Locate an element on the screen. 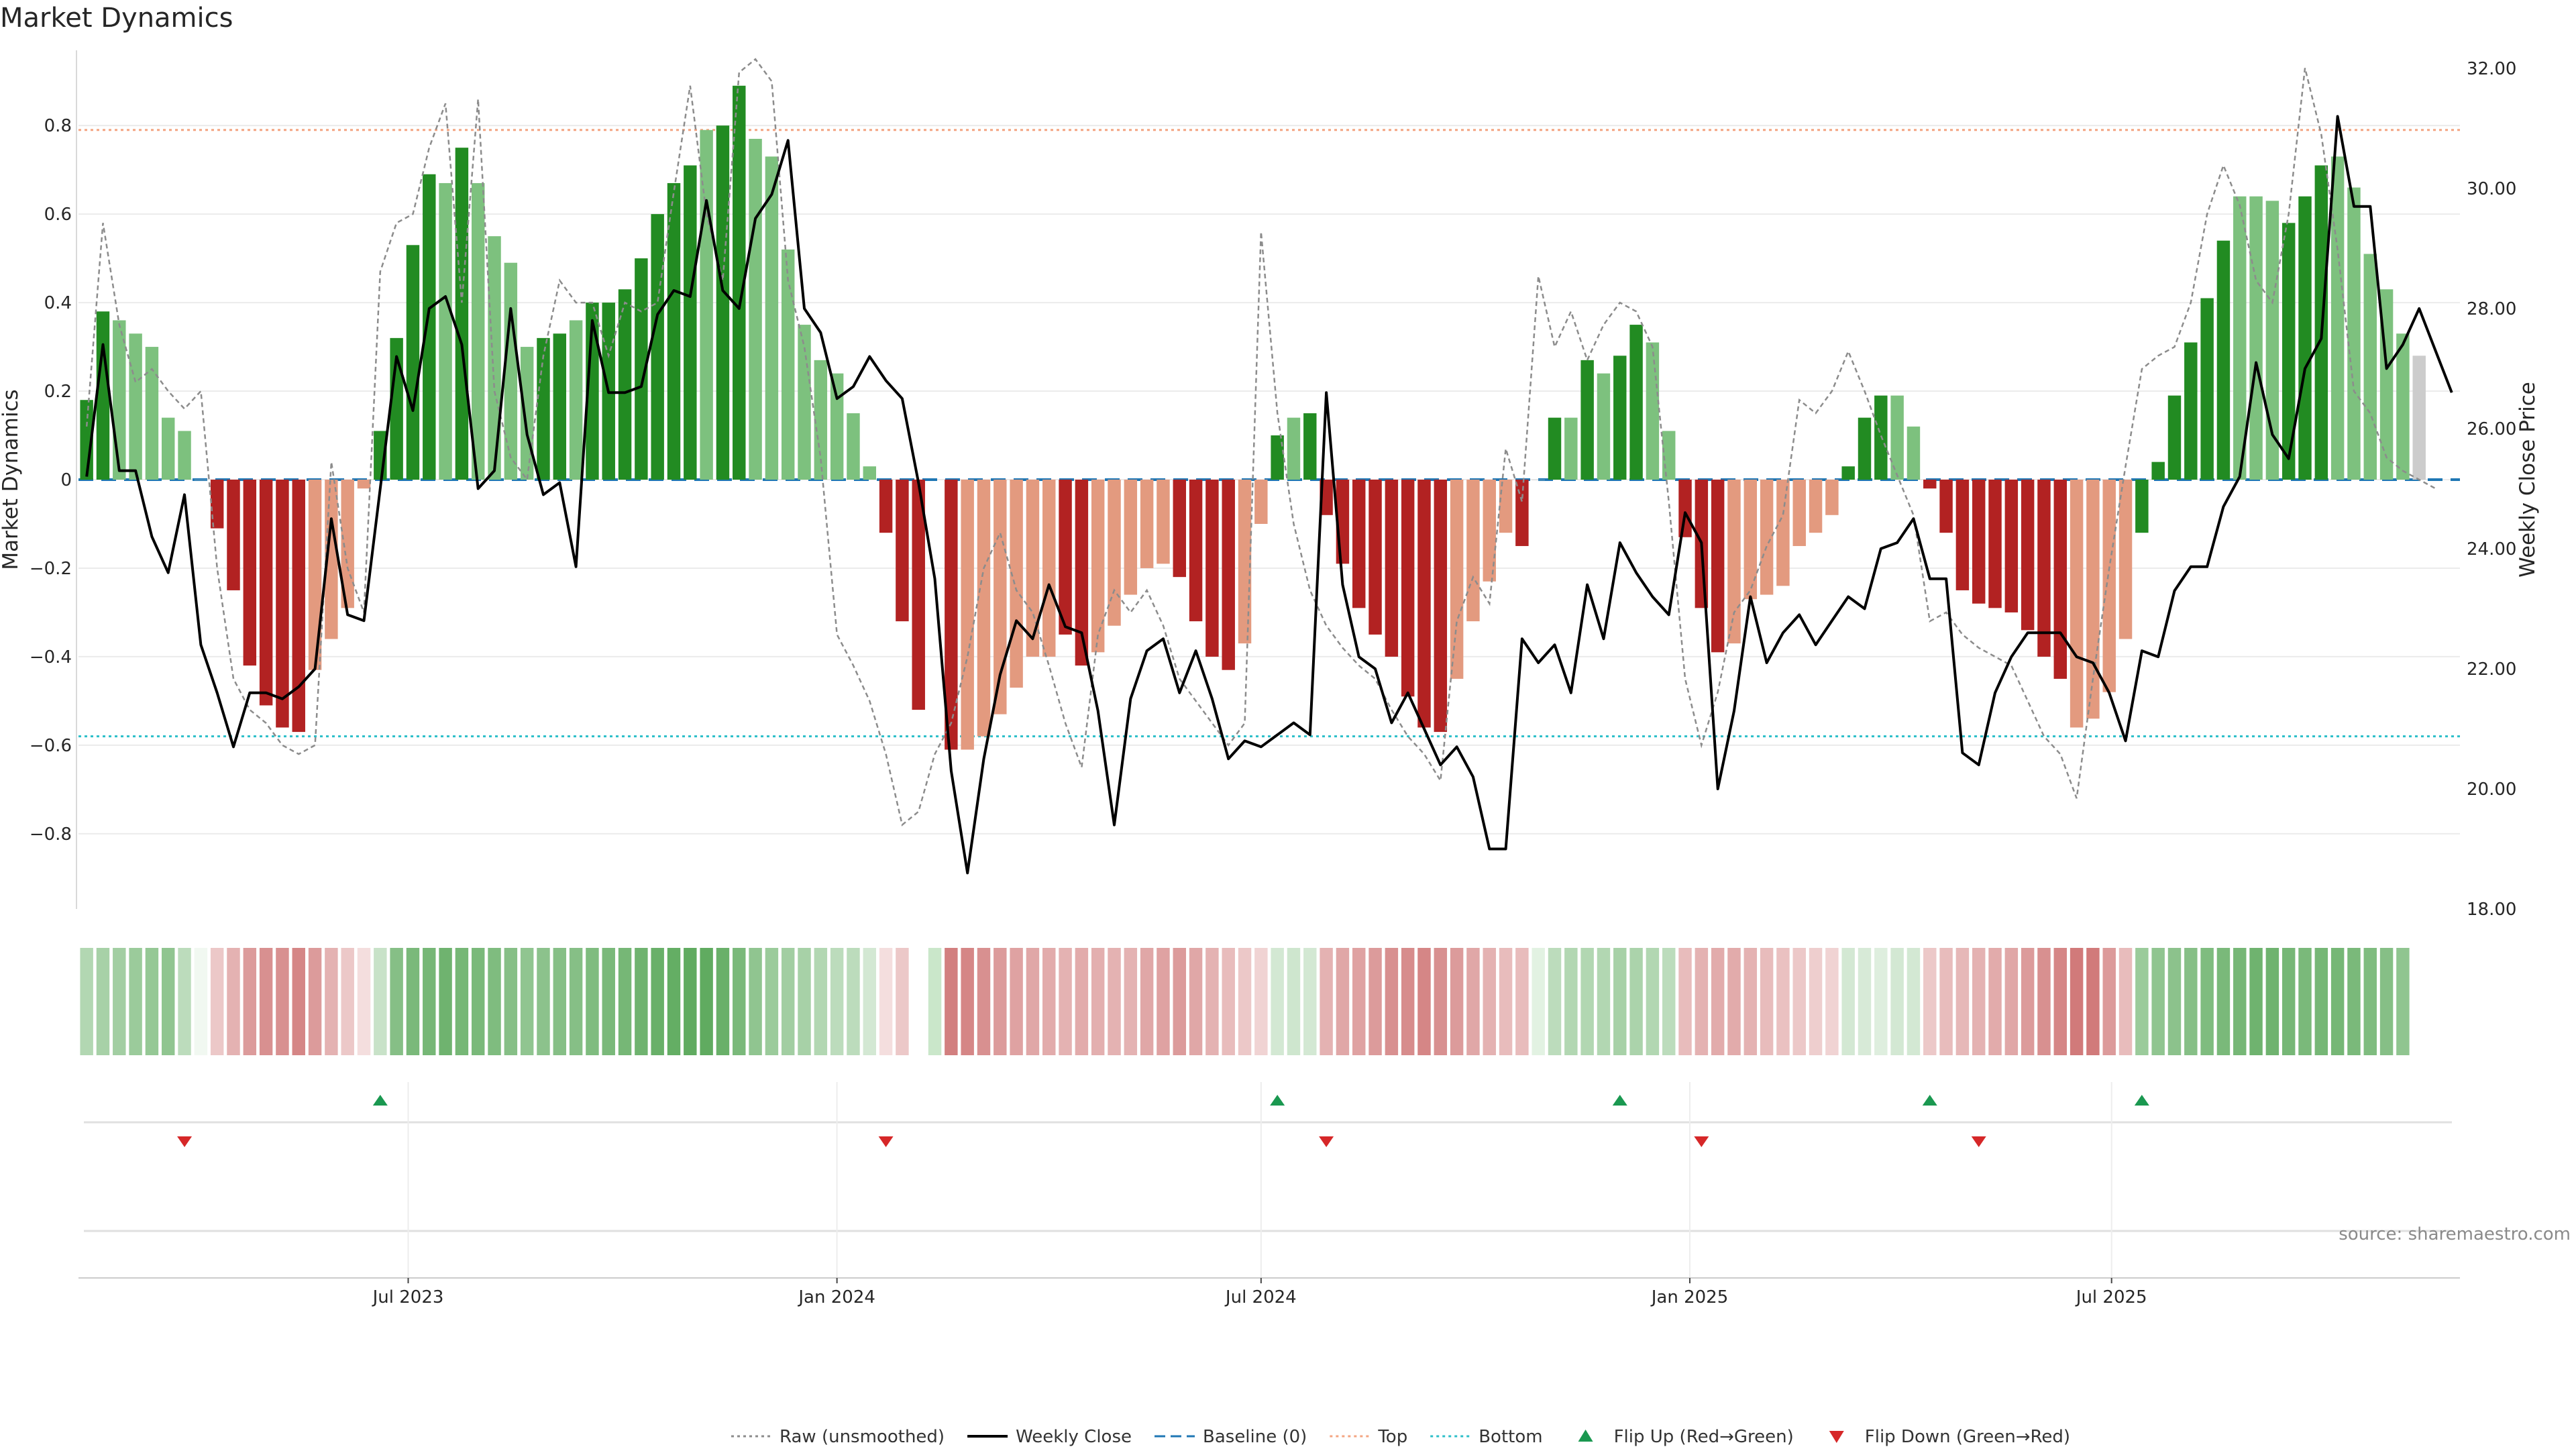 The image size is (2576, 1449). y-tick-left: −0.6 is located at coordinates (51, 746).